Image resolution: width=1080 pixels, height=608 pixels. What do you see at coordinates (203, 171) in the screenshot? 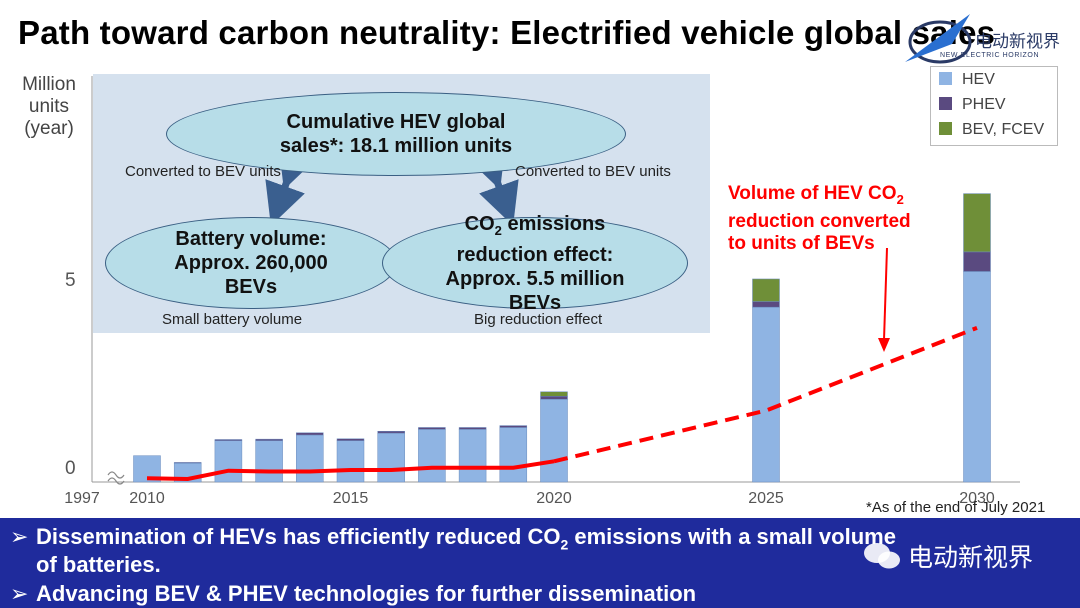
I see `left-conversion-label: Converted to BEV units` at bounding box center [203, 171].